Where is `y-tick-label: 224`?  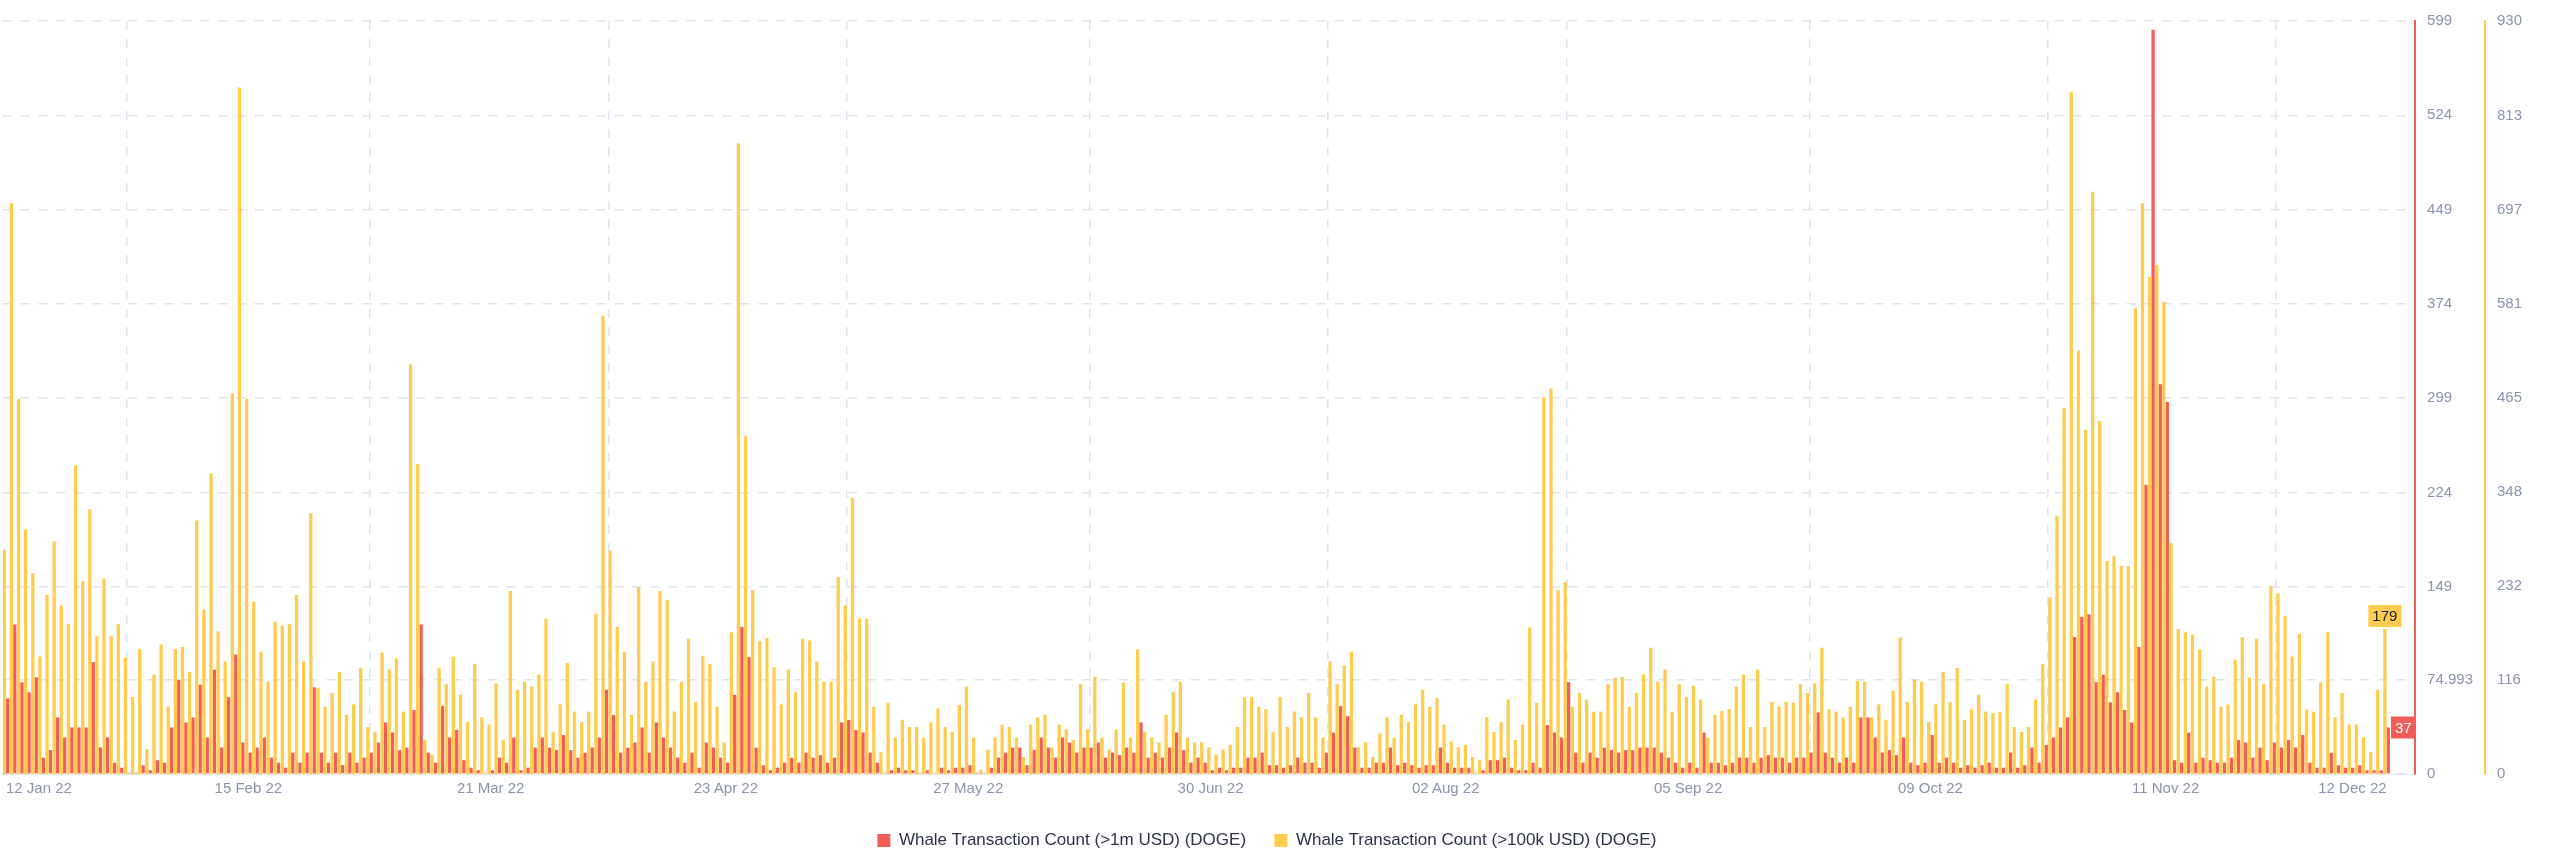 y-tick-label: 224 is located at coordinates (2440, 491).